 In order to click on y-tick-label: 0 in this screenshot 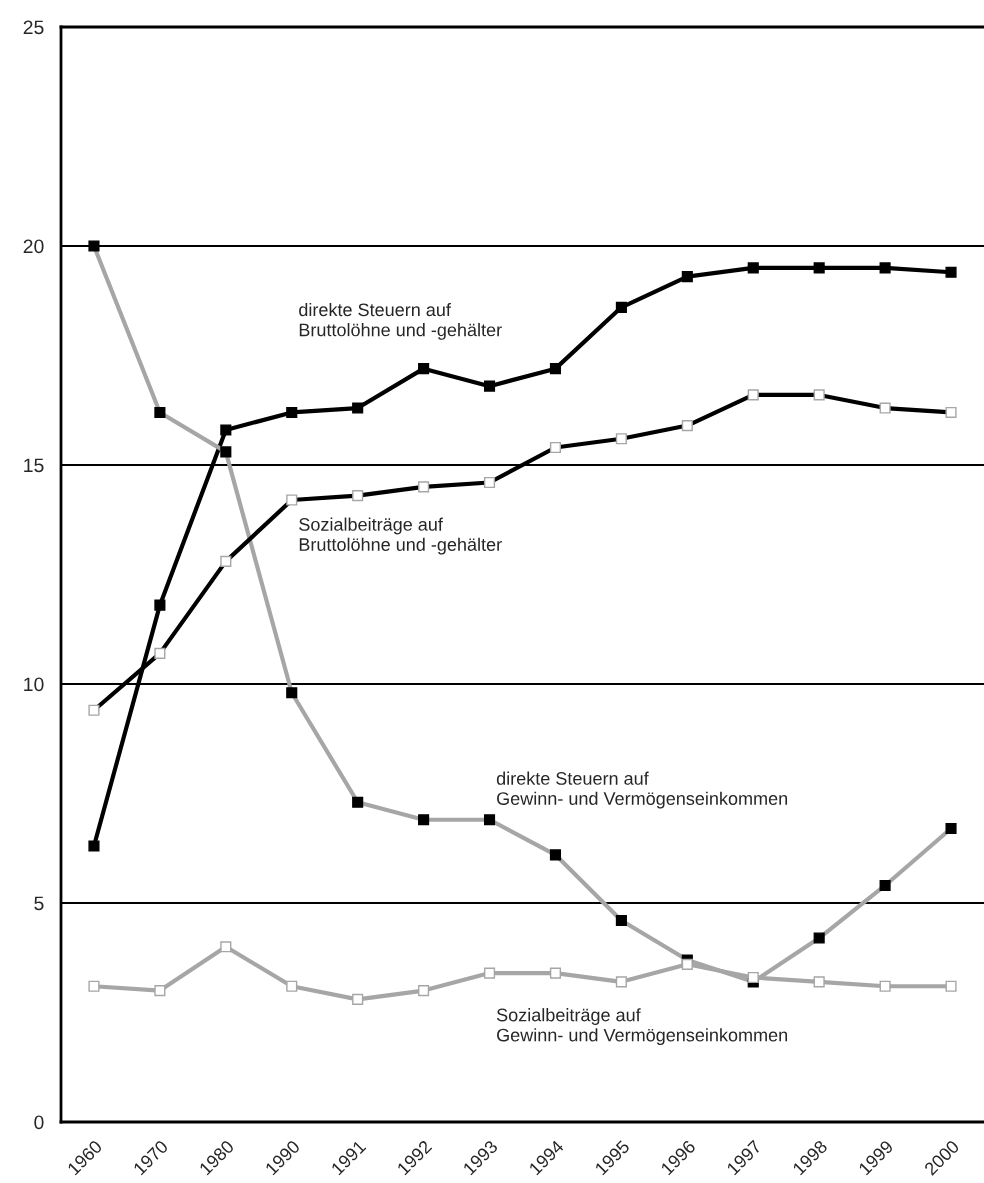, I will do `click(39, 1122)`.